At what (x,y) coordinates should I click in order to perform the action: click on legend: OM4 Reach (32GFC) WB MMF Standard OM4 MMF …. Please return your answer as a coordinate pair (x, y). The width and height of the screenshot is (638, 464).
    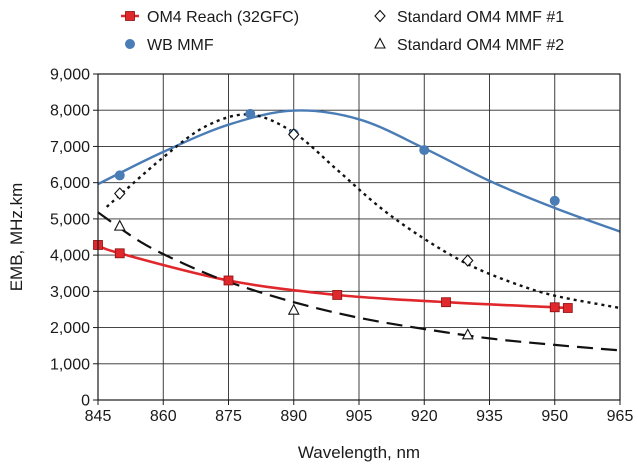
    Looking at the image, I should click on (342, 31).